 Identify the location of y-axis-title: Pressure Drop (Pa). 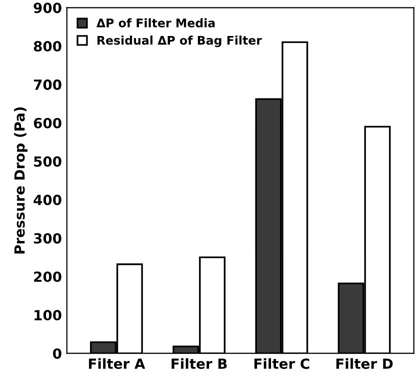
(21, 180).